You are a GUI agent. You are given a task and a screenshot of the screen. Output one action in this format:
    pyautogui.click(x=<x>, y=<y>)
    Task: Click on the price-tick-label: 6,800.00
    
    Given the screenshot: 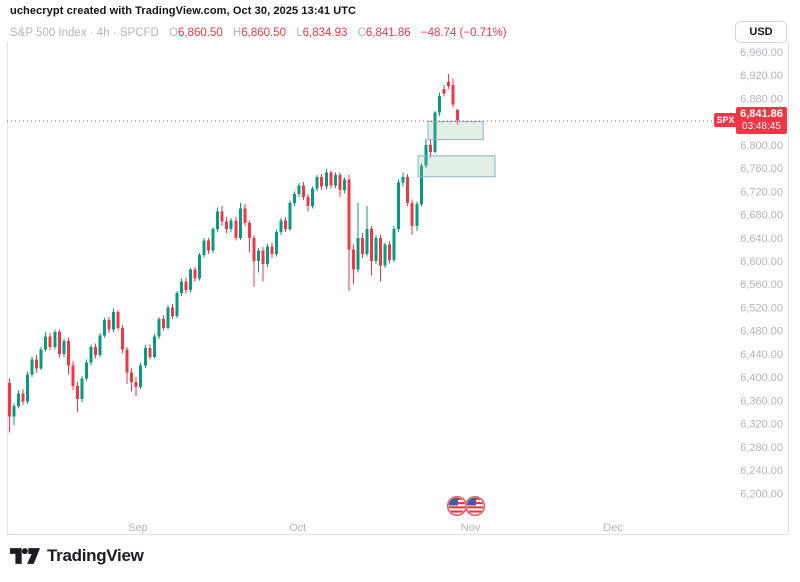 What is the action you would take?
    pyautogui.click(x=761, y=146)
    